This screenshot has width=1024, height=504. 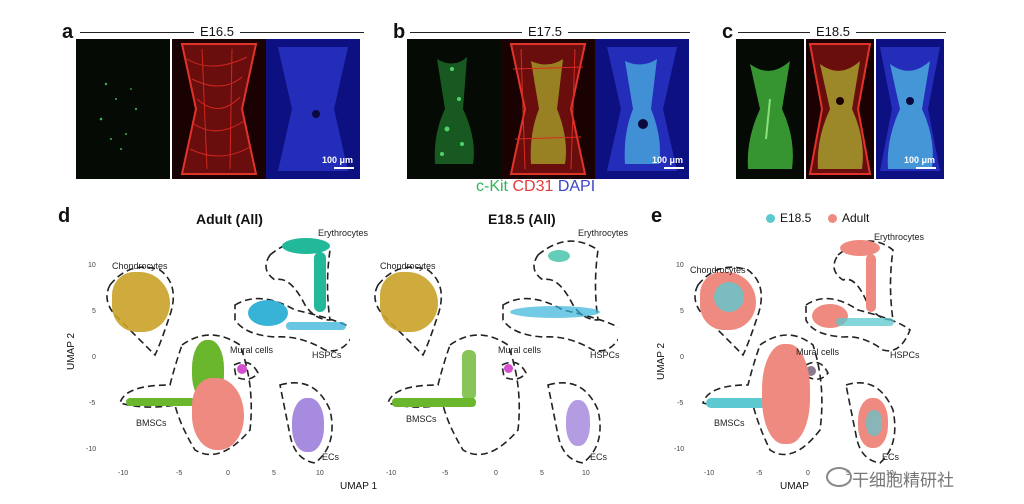 What do you see at coordinates (520, 350) in the screenshot?
I see `label-mural-e185: Mural cells` at bounding box center [520, 350].